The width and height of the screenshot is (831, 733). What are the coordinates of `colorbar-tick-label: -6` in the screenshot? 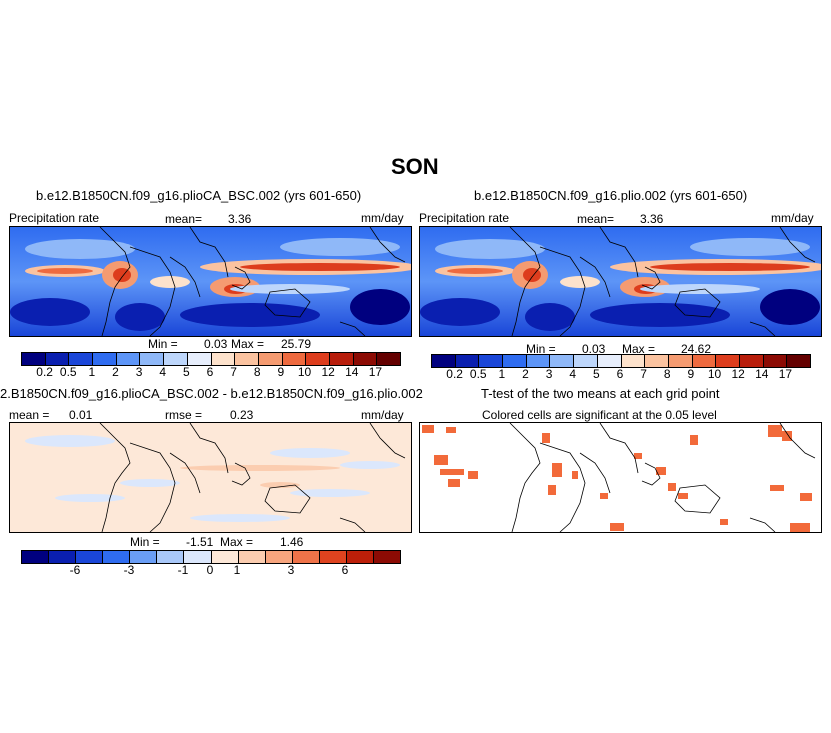 It's located at (75, 570).